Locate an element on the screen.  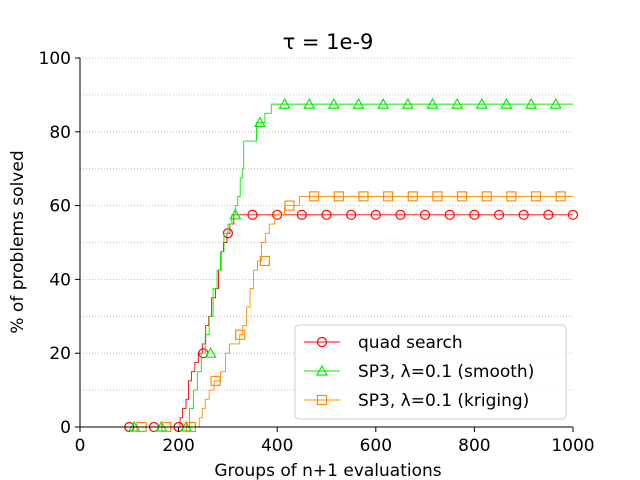
y-axis-title: % of problems solved is located at coordinates (18, 241).